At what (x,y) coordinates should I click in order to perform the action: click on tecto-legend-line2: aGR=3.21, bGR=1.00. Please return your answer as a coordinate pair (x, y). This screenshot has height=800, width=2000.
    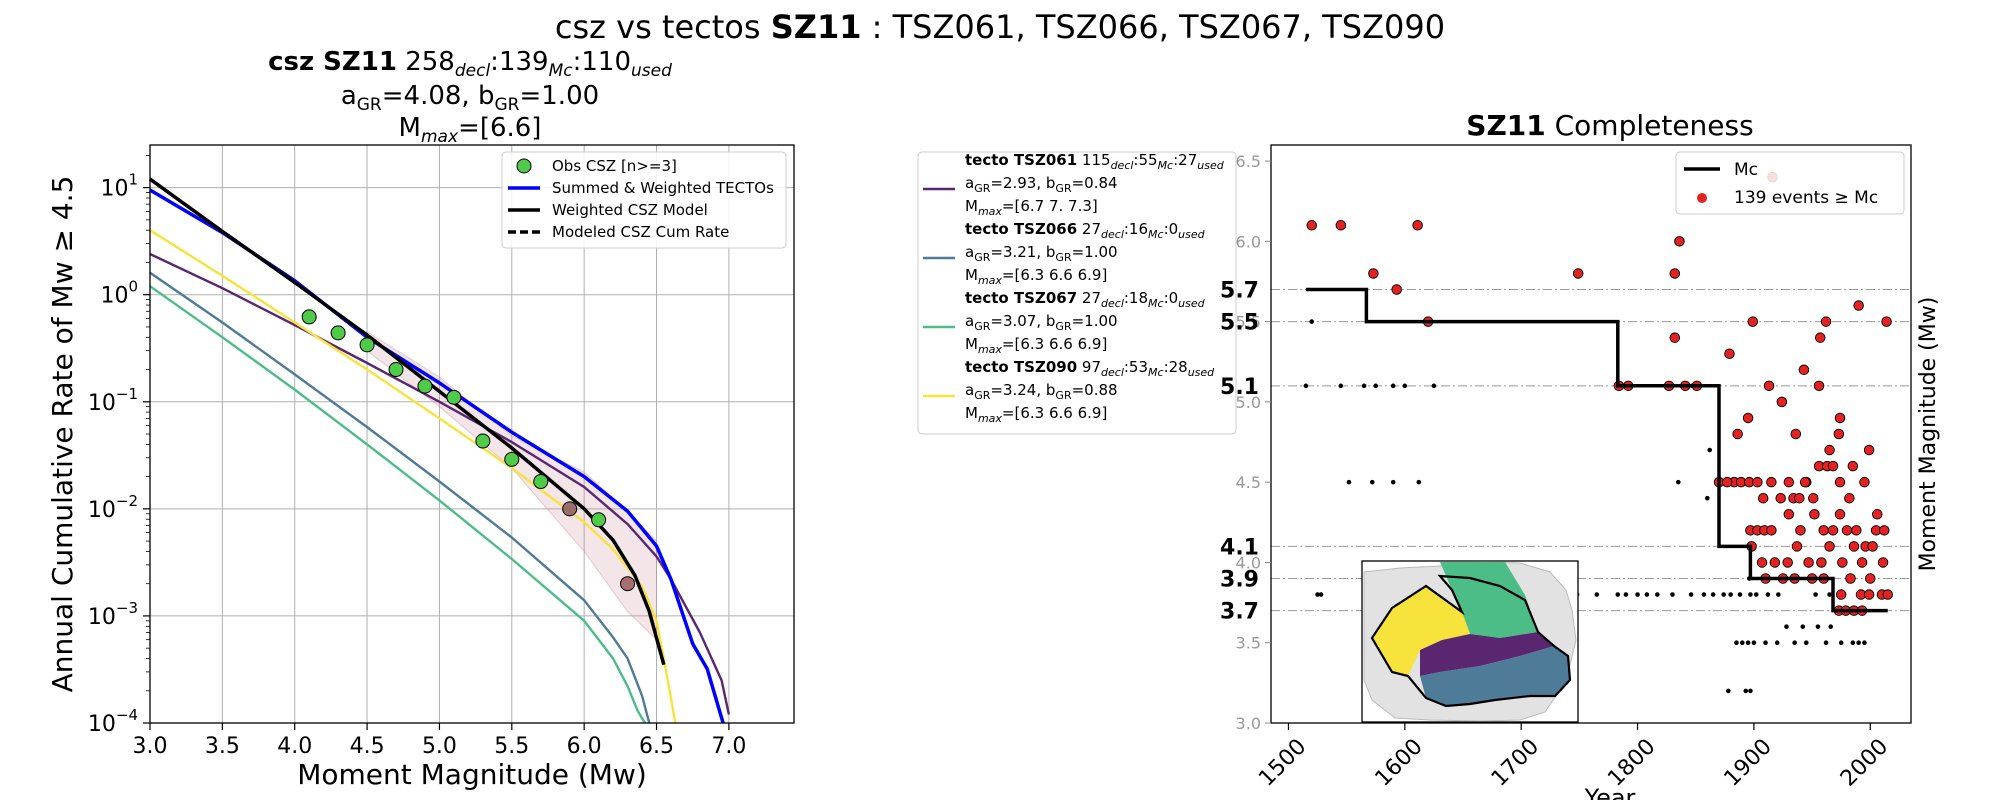
    Looking at the image, I should click on (1041, 253).